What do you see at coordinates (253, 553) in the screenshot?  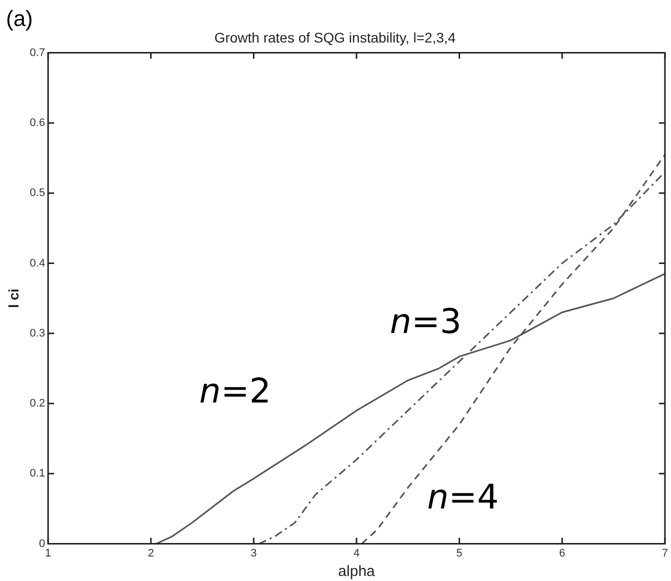 I see `x-tick-label: 3` at bounding box center [253, 553].